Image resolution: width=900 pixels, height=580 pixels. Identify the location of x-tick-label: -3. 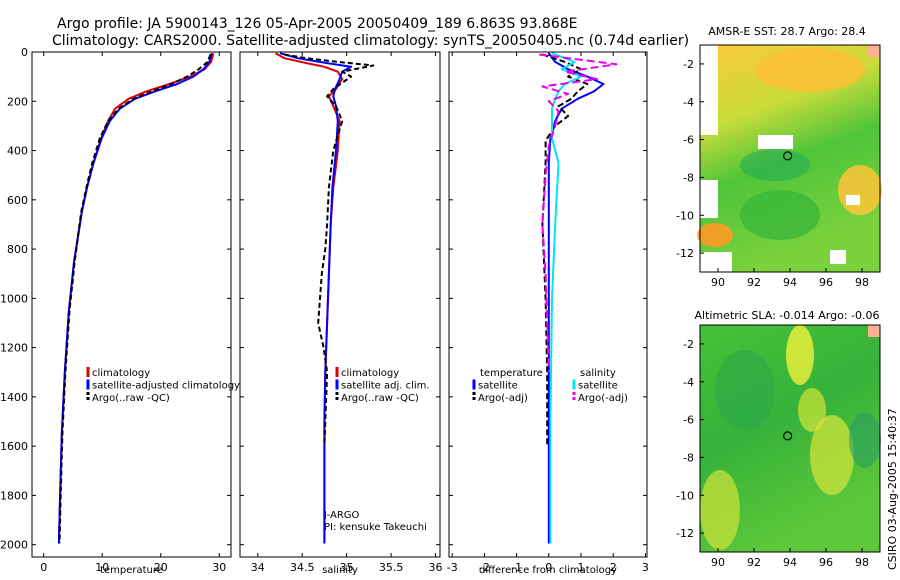
(452, 567).